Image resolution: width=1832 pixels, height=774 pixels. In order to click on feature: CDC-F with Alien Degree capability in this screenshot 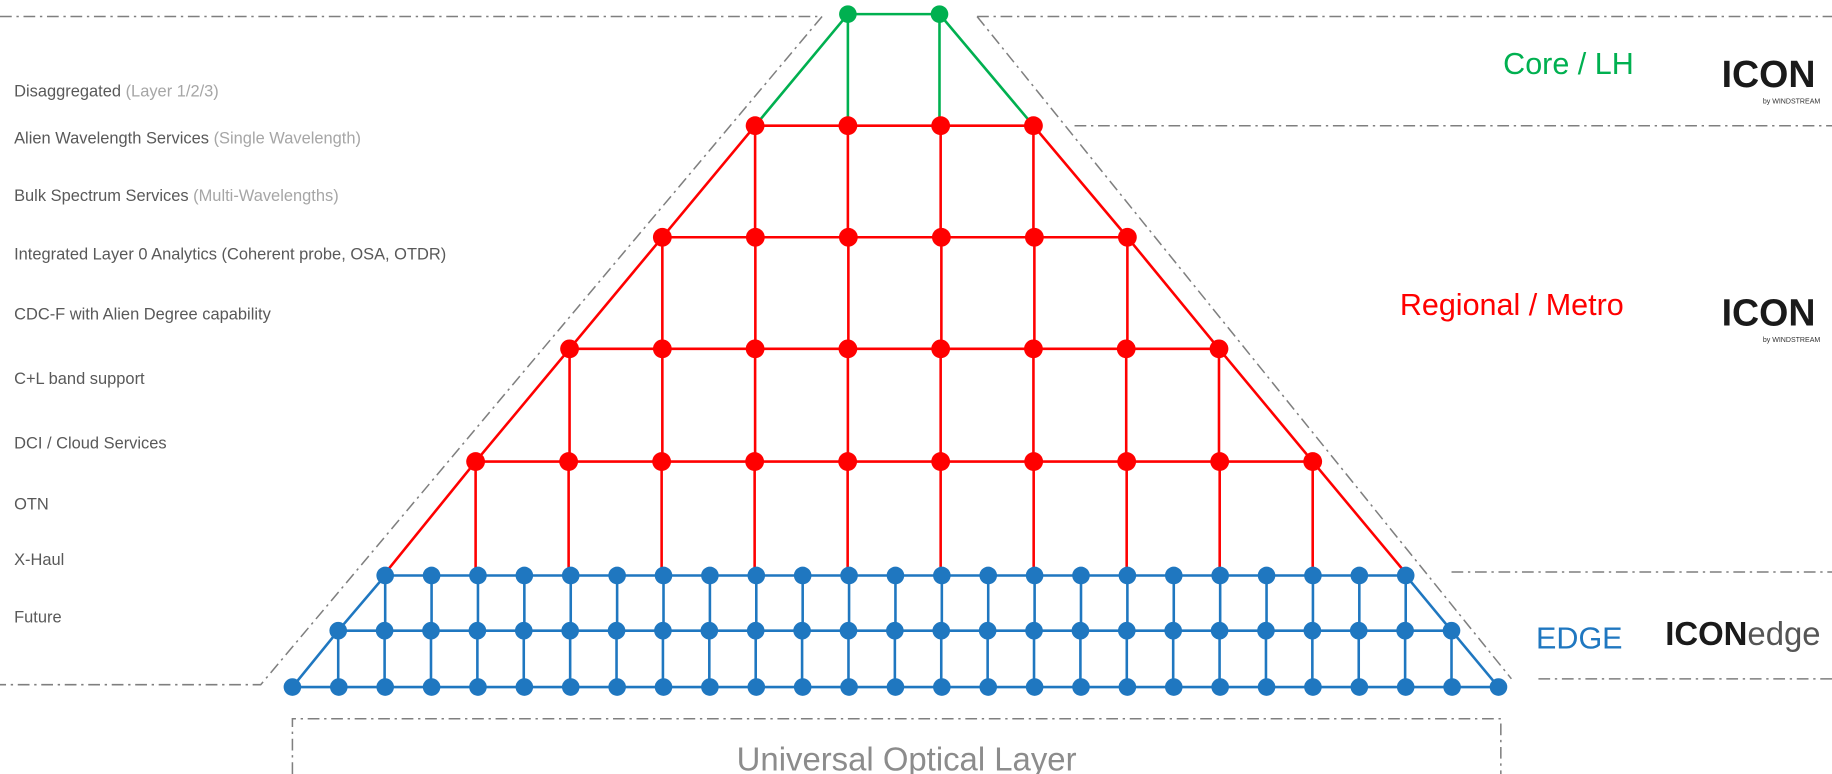, I will do `click(142, 314)`.